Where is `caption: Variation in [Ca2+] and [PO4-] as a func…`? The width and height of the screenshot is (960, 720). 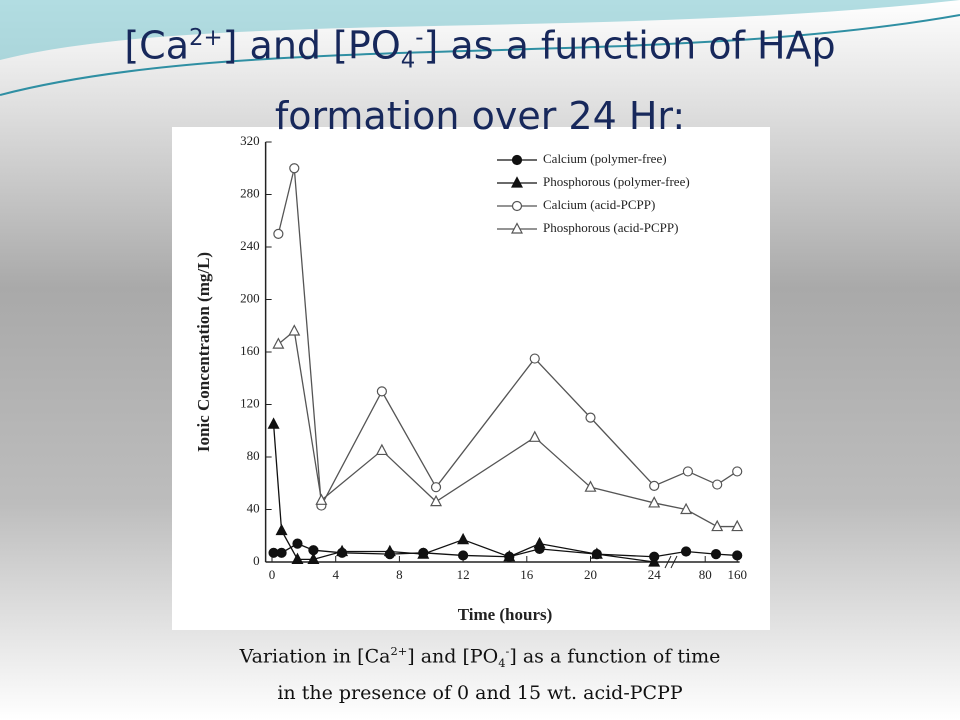 caption: Variation in [Ca2+] and [PO4-] as a func… is located at coordinates (480, 672).